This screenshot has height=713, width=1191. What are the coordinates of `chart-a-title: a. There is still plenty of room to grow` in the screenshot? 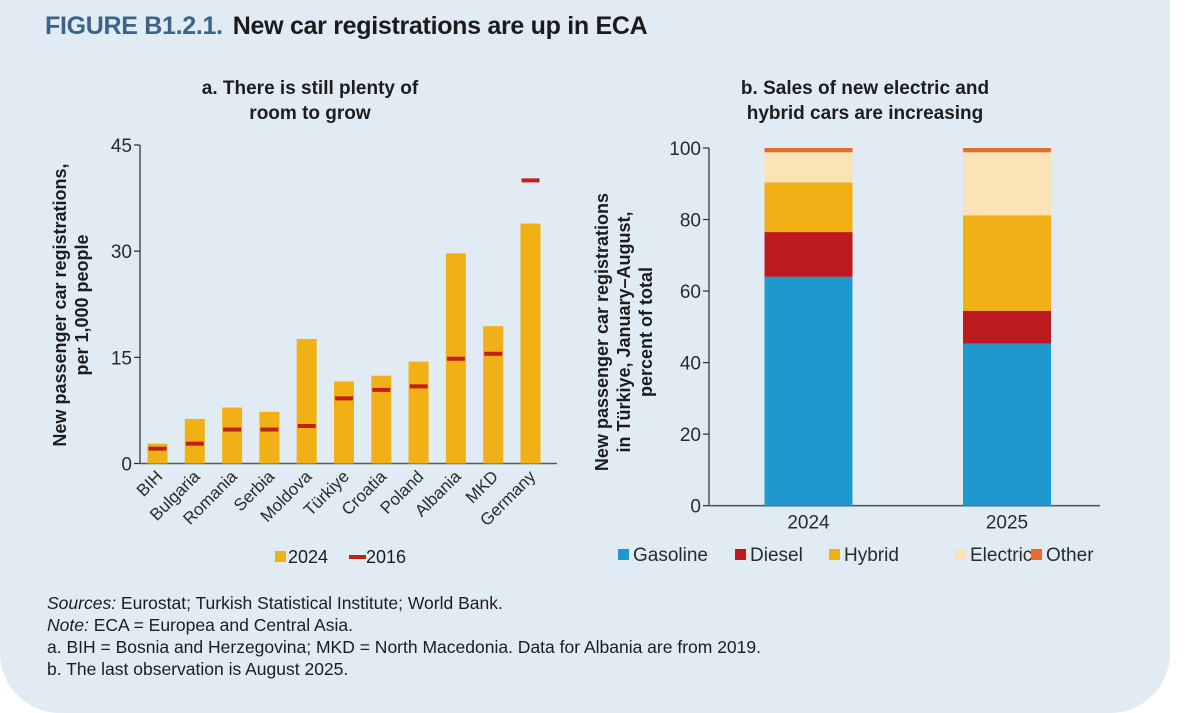 It's located at (310, 101).